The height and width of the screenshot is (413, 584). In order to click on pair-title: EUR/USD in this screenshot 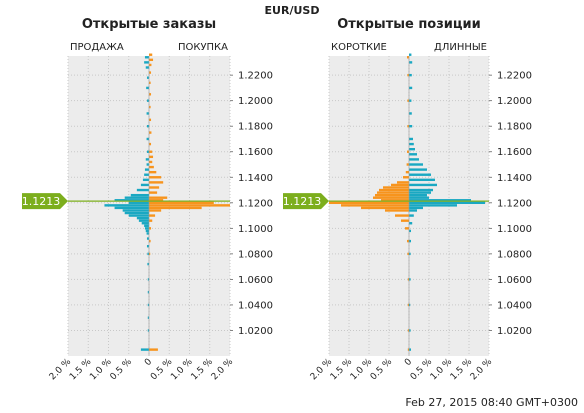, I will do `click(292, 10)`.